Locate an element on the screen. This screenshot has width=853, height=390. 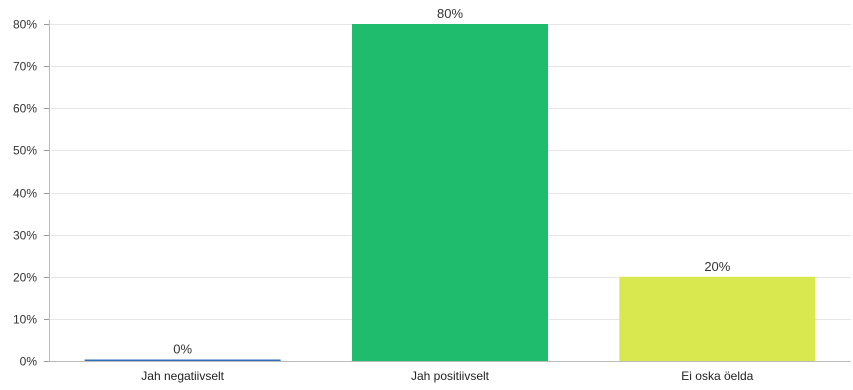
category-label-0: Jah negatiivselt is located at coordinates (182, 376).